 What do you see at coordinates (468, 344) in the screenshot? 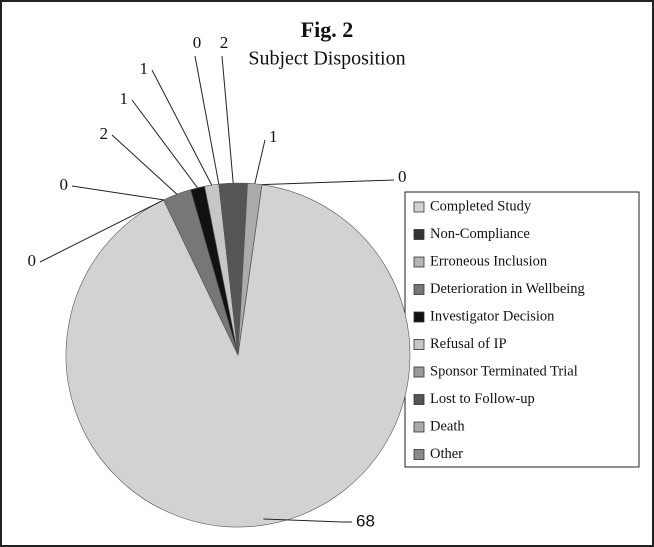
I see `legend-label: Refusal of IP` at bounding box center [468, 344].